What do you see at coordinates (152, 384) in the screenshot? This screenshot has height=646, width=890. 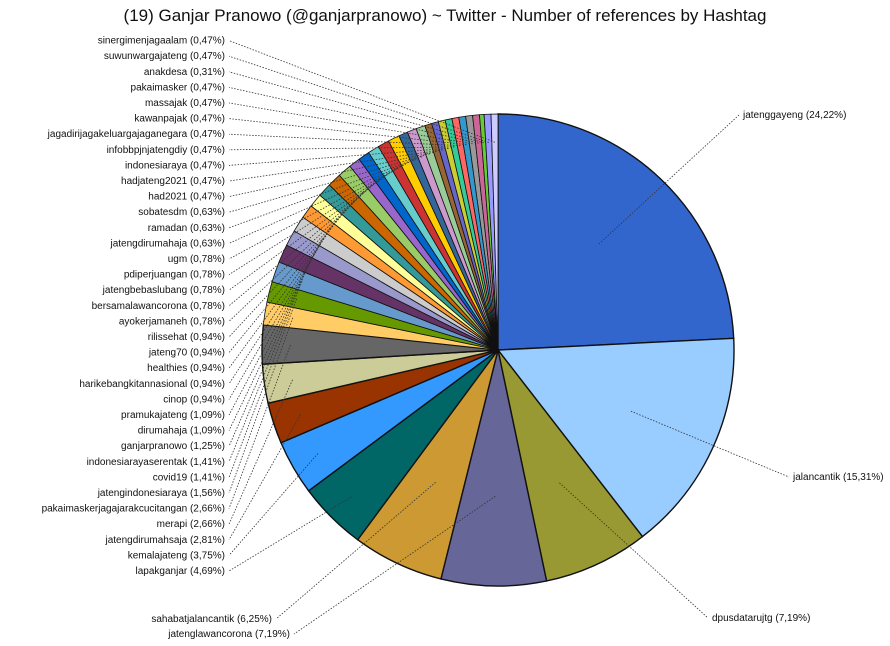 I see `slice-label: harikebangkitannasional (0,94%)` at bounding box center [152, 384].